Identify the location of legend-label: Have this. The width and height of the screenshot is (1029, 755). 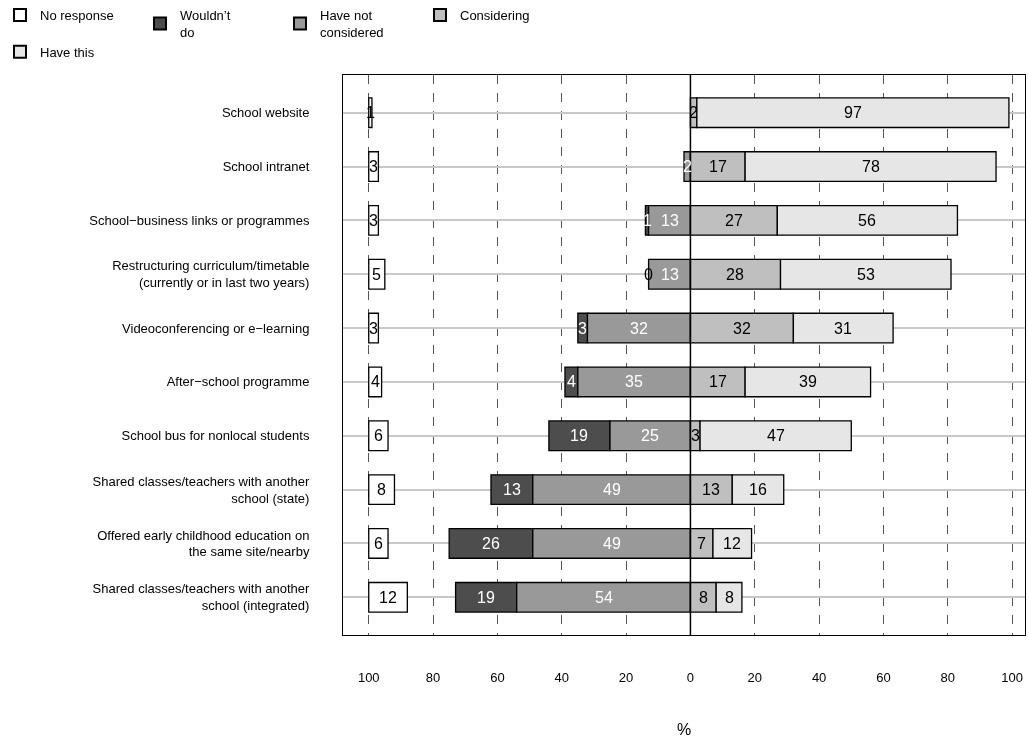
(67, 52).